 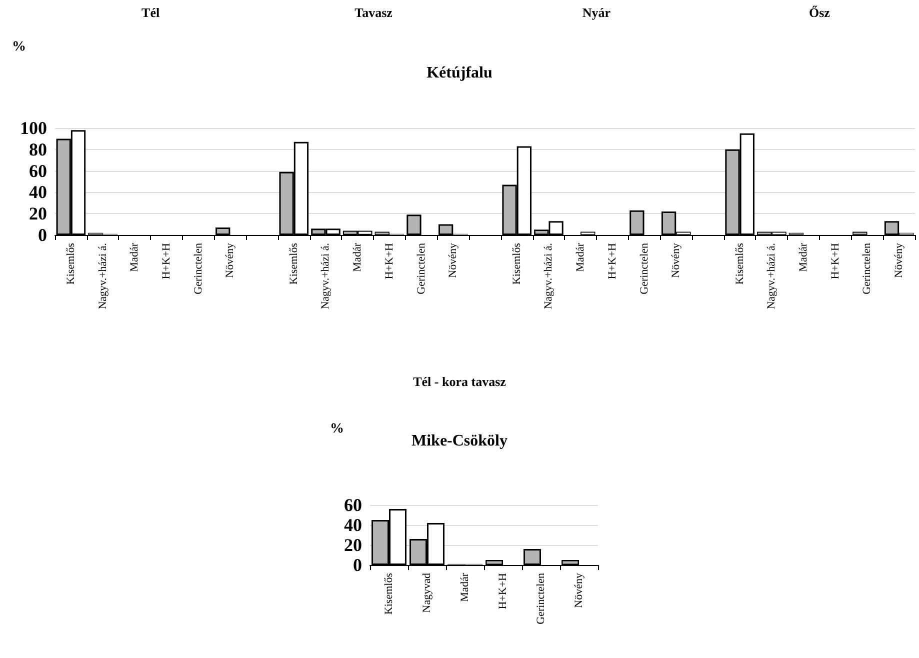 What do you see at coordinates (151, 12) in the screenshot?
I see `text: Tél` at bounding box center [151, 12].